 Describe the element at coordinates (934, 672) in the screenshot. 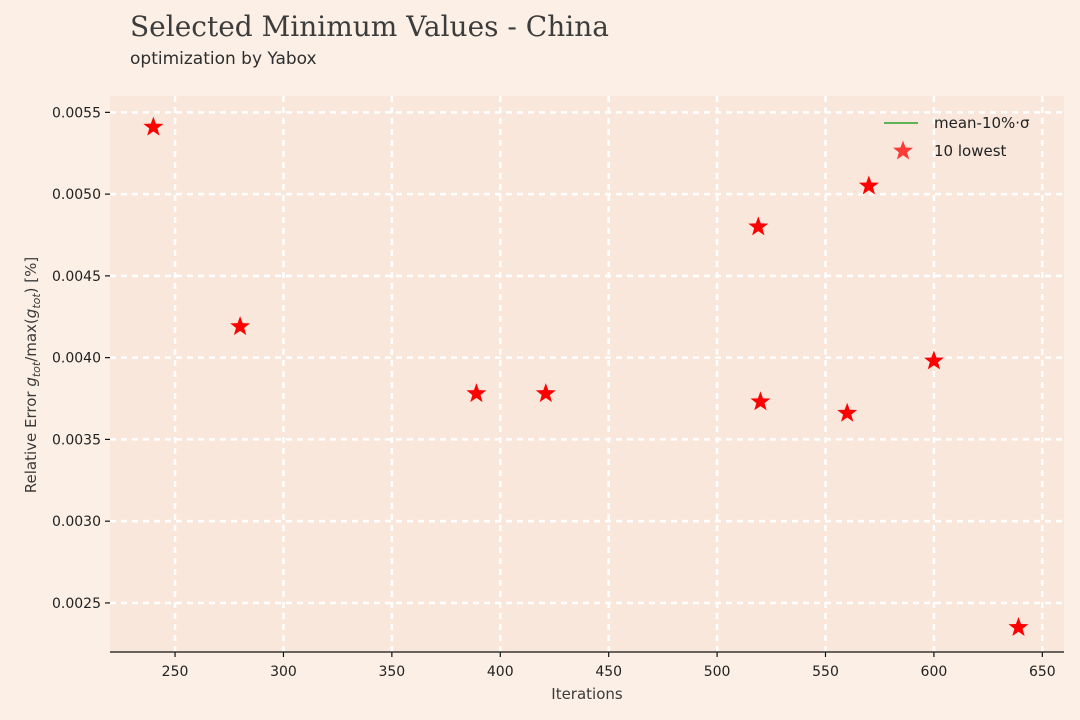

I see `x-tick-label: 600` at that location.